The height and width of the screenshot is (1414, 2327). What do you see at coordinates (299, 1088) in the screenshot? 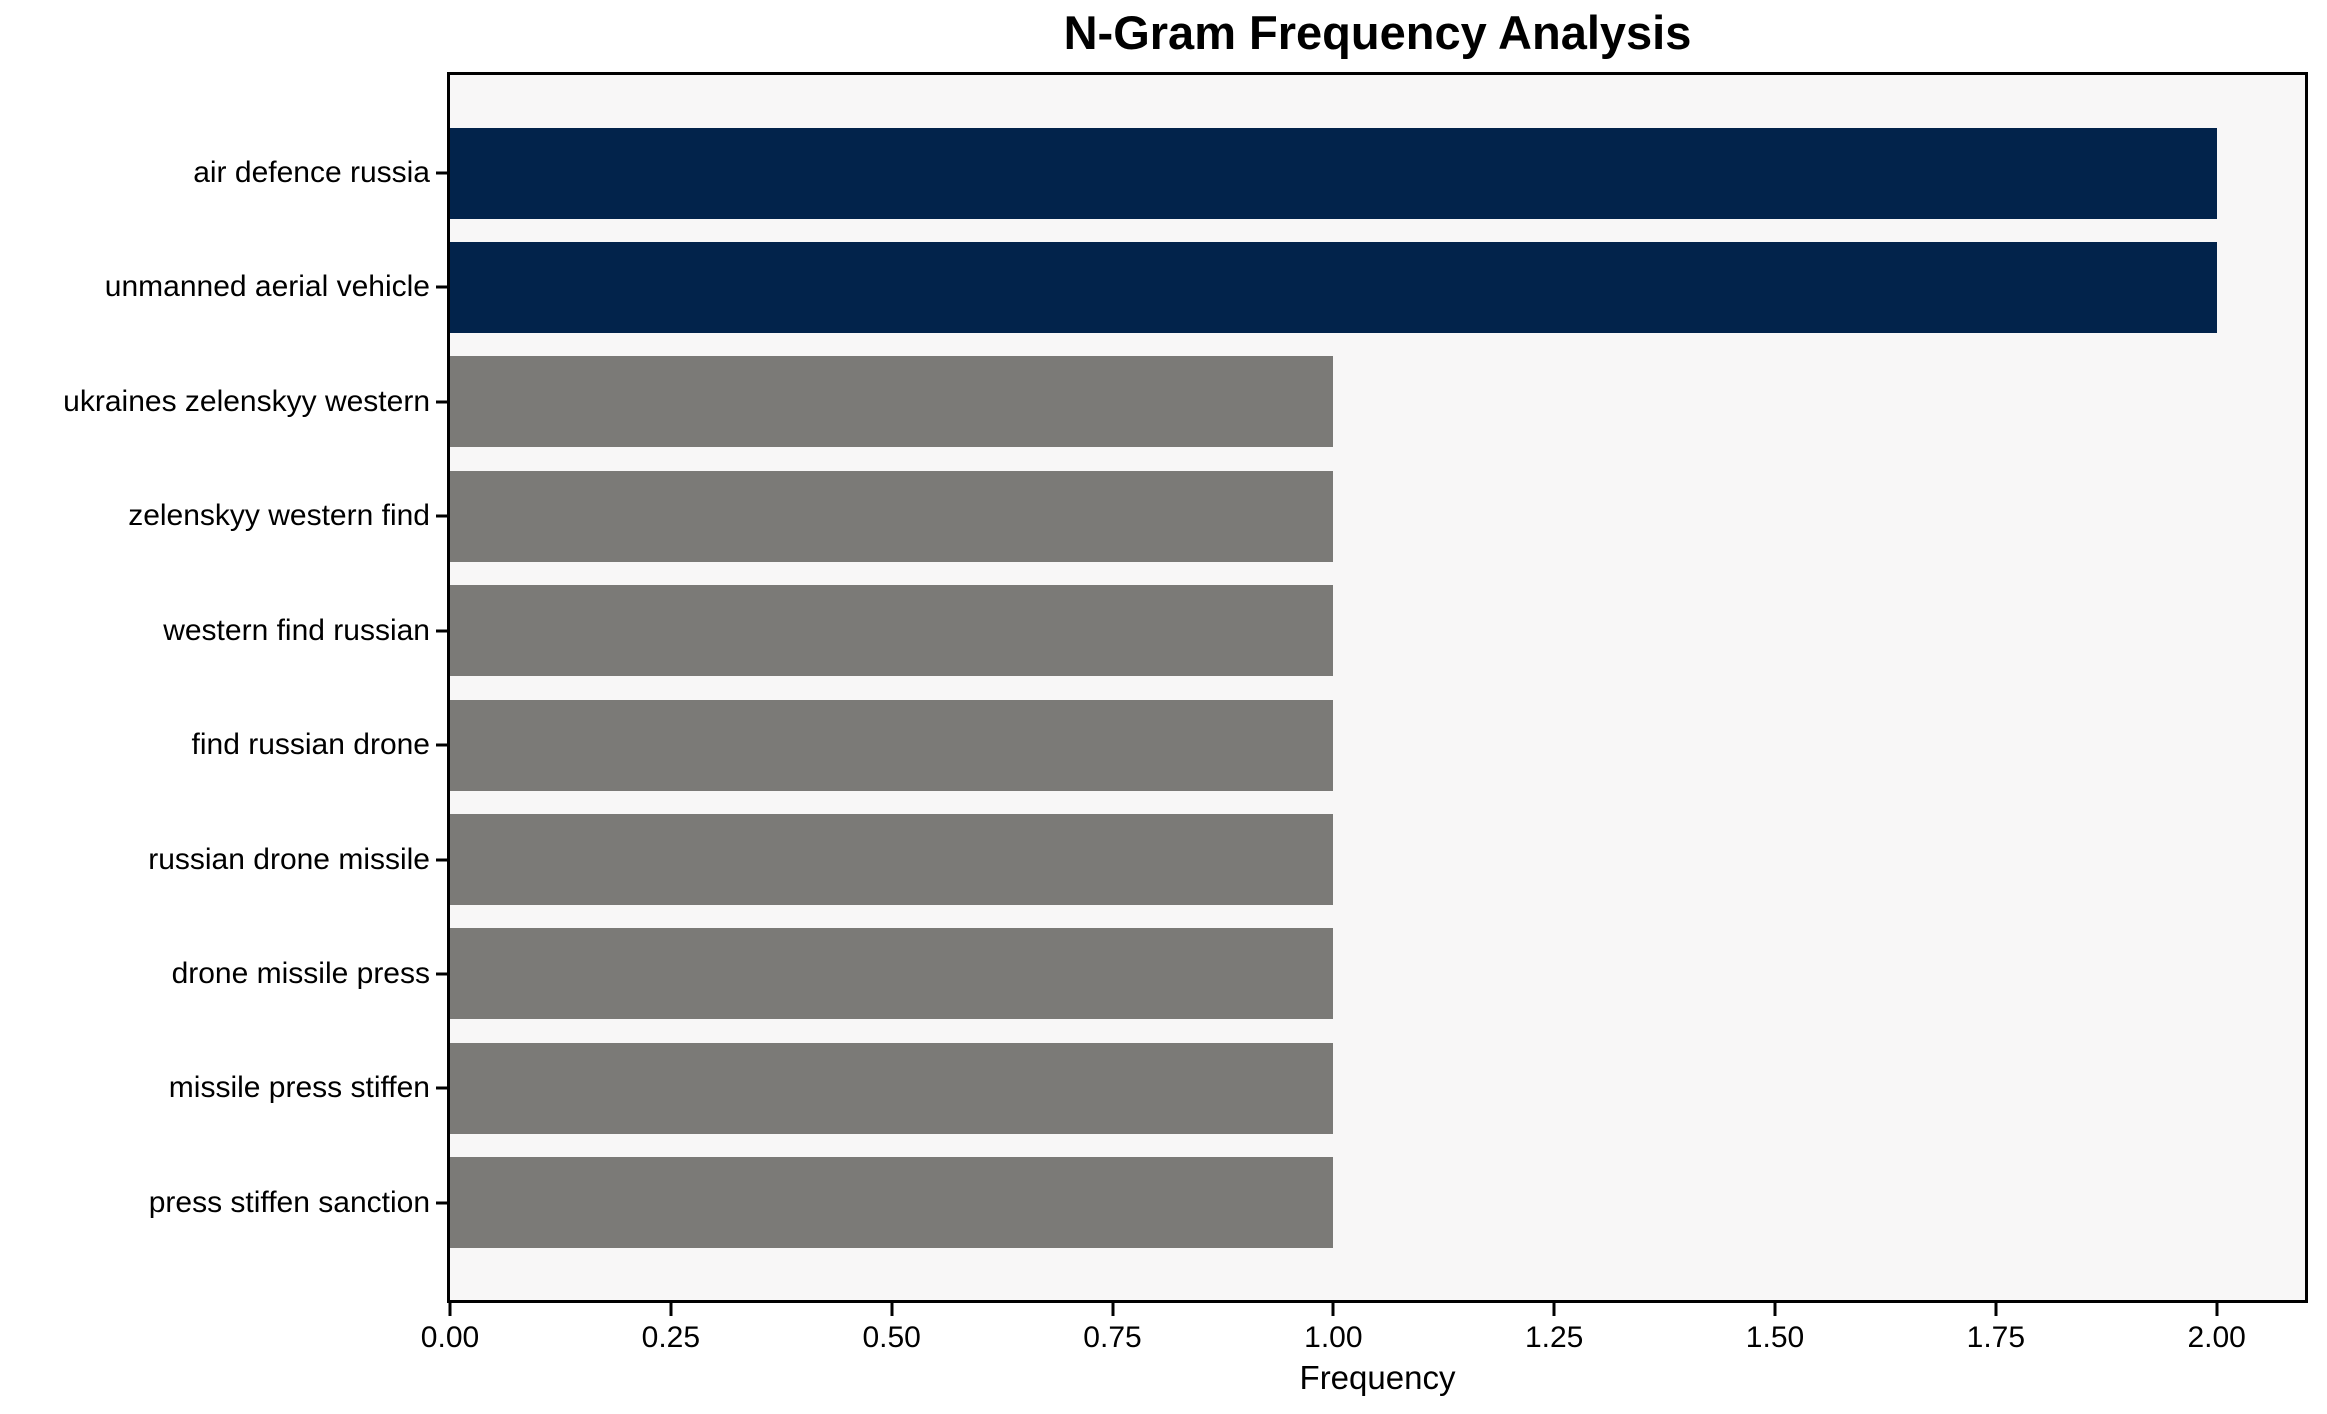
I see `y-tick-label: missile press stiffen` at bounding box center [299, 1088].